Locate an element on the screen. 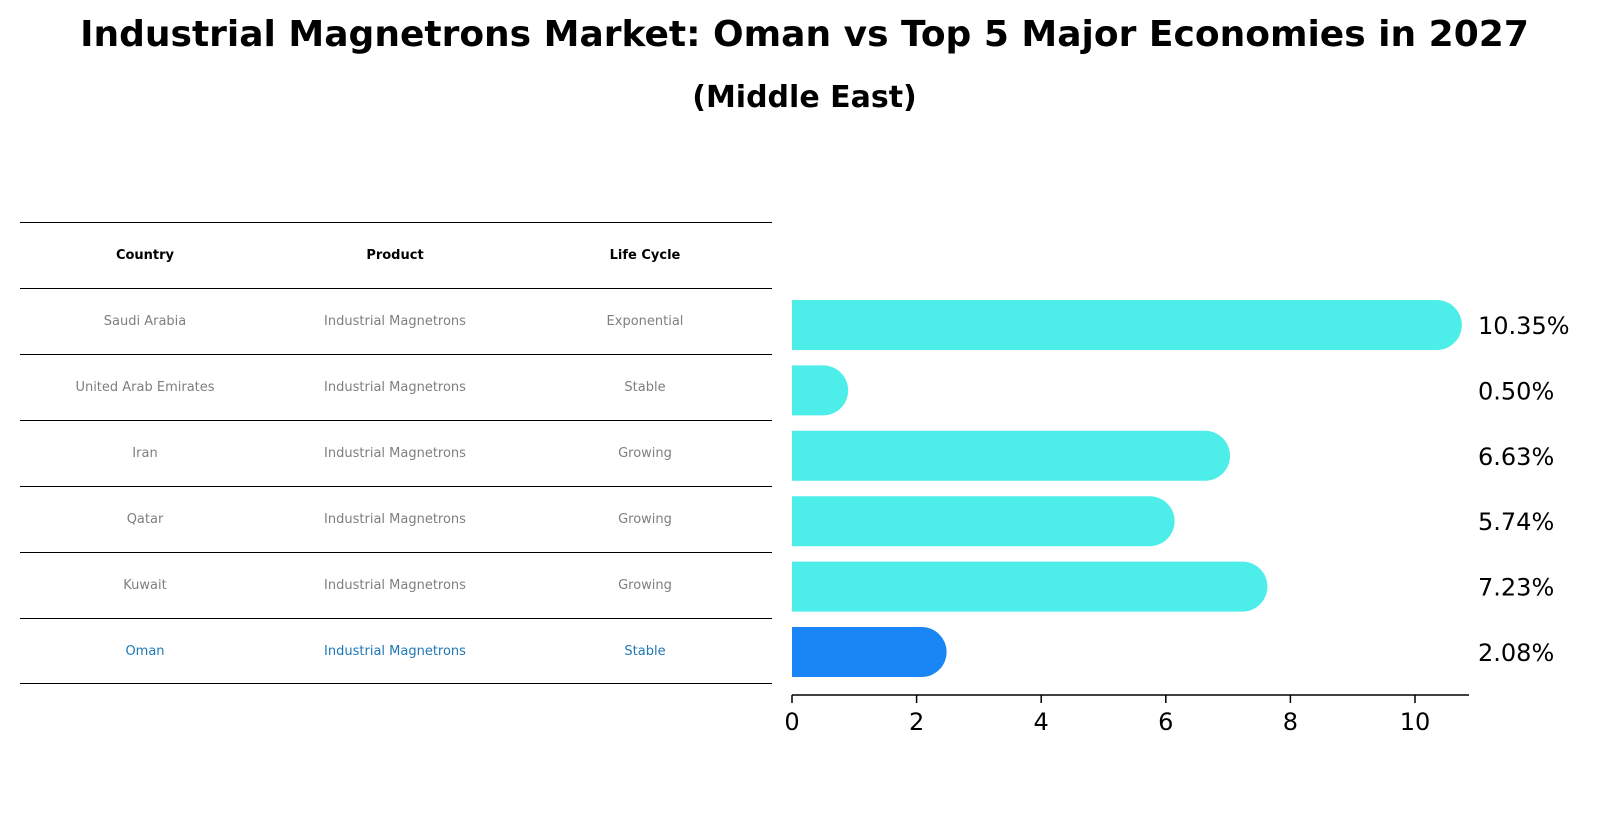 The image size is (1609, 823). chart-subtitle: (Middle East) is located at coordinates (804, 97).